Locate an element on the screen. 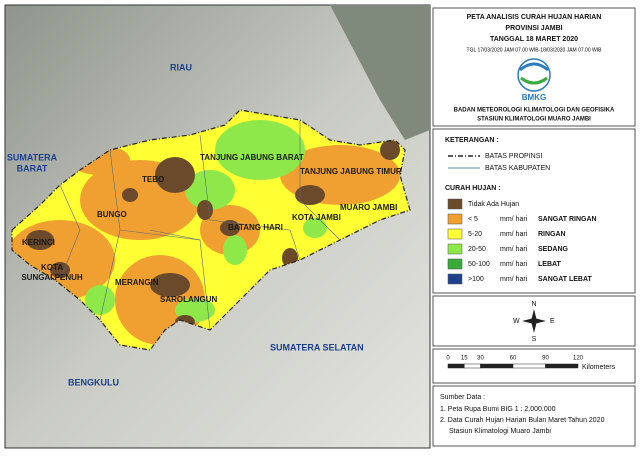 The height and width of the screenshot is (458, 640). logo: BMKG is located at coordinates (534, 80).